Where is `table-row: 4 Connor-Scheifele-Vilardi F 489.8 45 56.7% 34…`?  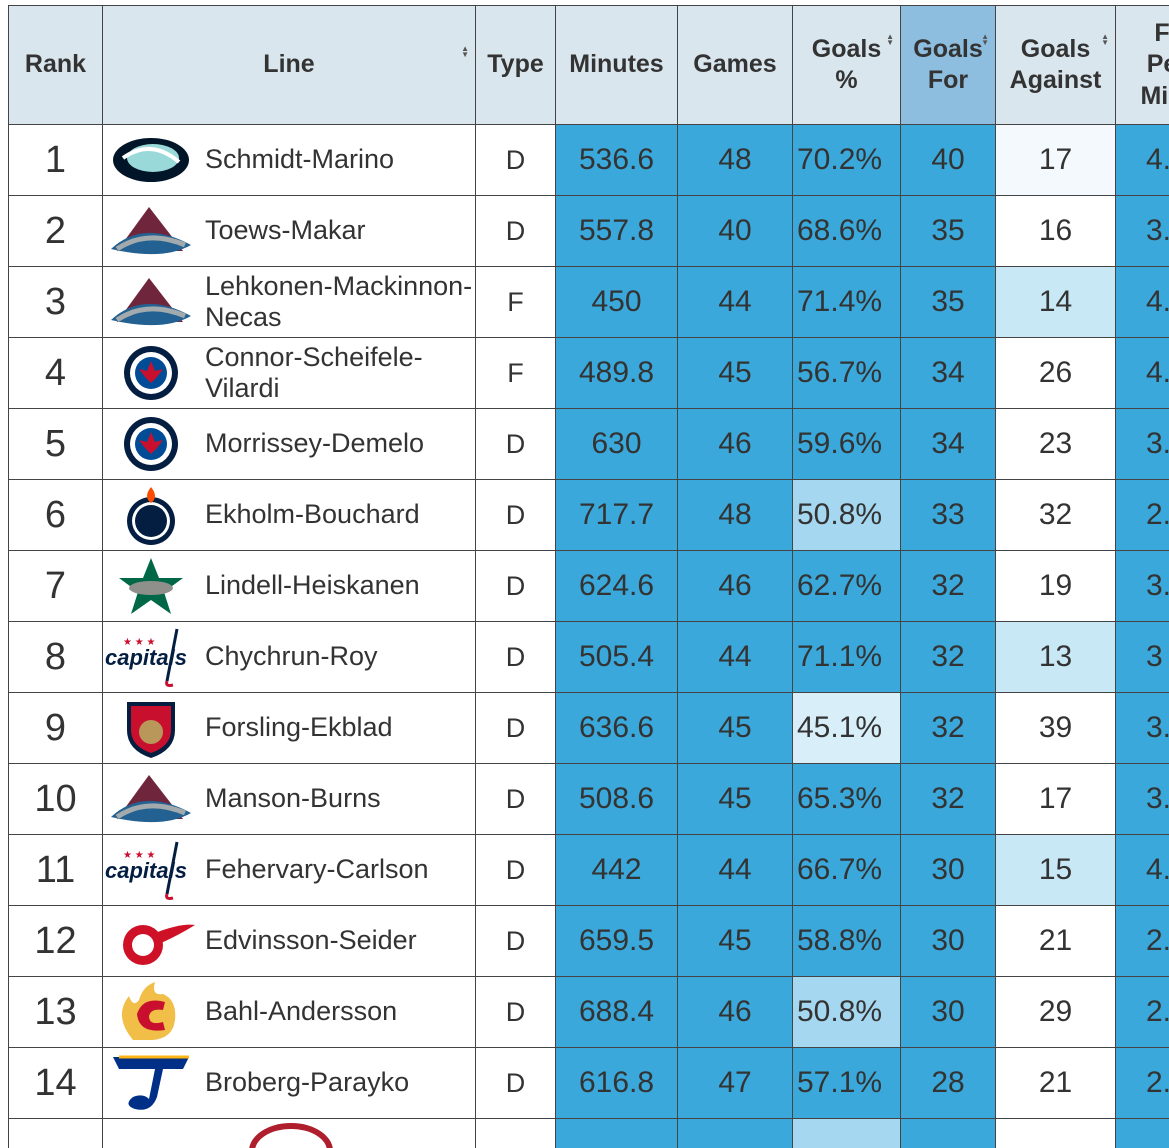
table-row: 4 Connor-Scheifele-Vilardi F 489.8 45 56.7% 34… is located at coordinates (588, 373).